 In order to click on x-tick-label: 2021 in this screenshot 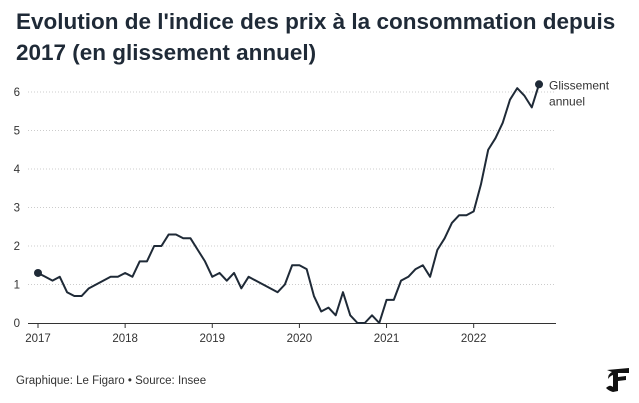, I will do `click(387, 339)`.